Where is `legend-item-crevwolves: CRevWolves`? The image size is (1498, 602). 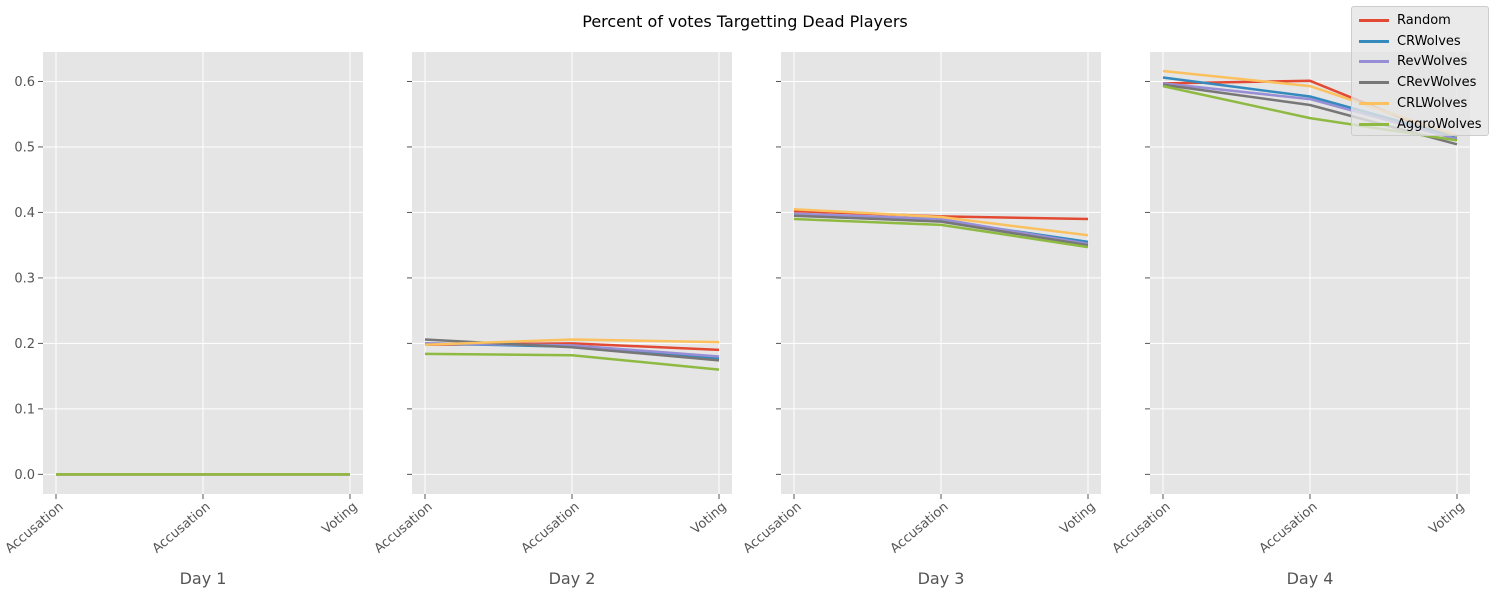 legend-item-crevwolves: CRevWolves is located at coordinates (1423, 82).